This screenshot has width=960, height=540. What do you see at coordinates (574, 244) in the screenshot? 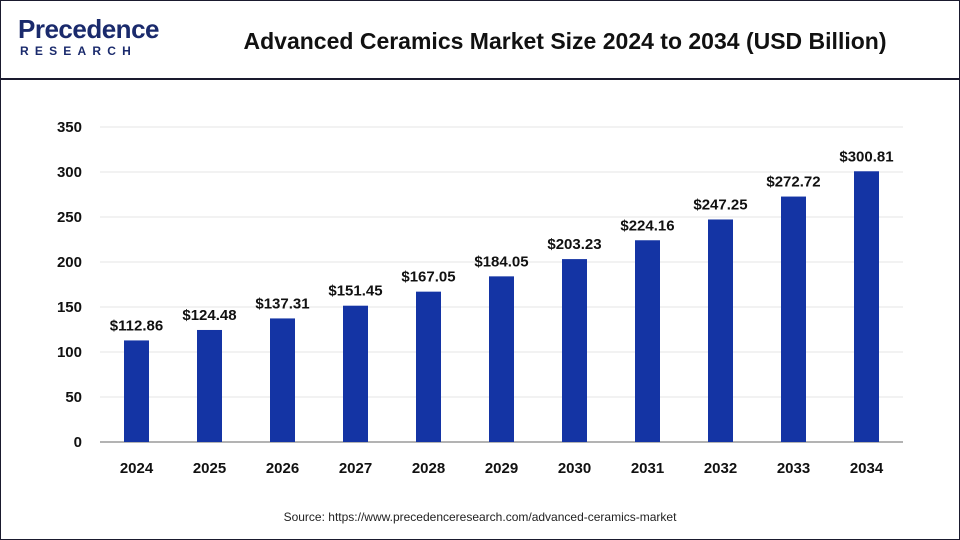
I see `data-label: $203.23` at bounding box center [574, 244].